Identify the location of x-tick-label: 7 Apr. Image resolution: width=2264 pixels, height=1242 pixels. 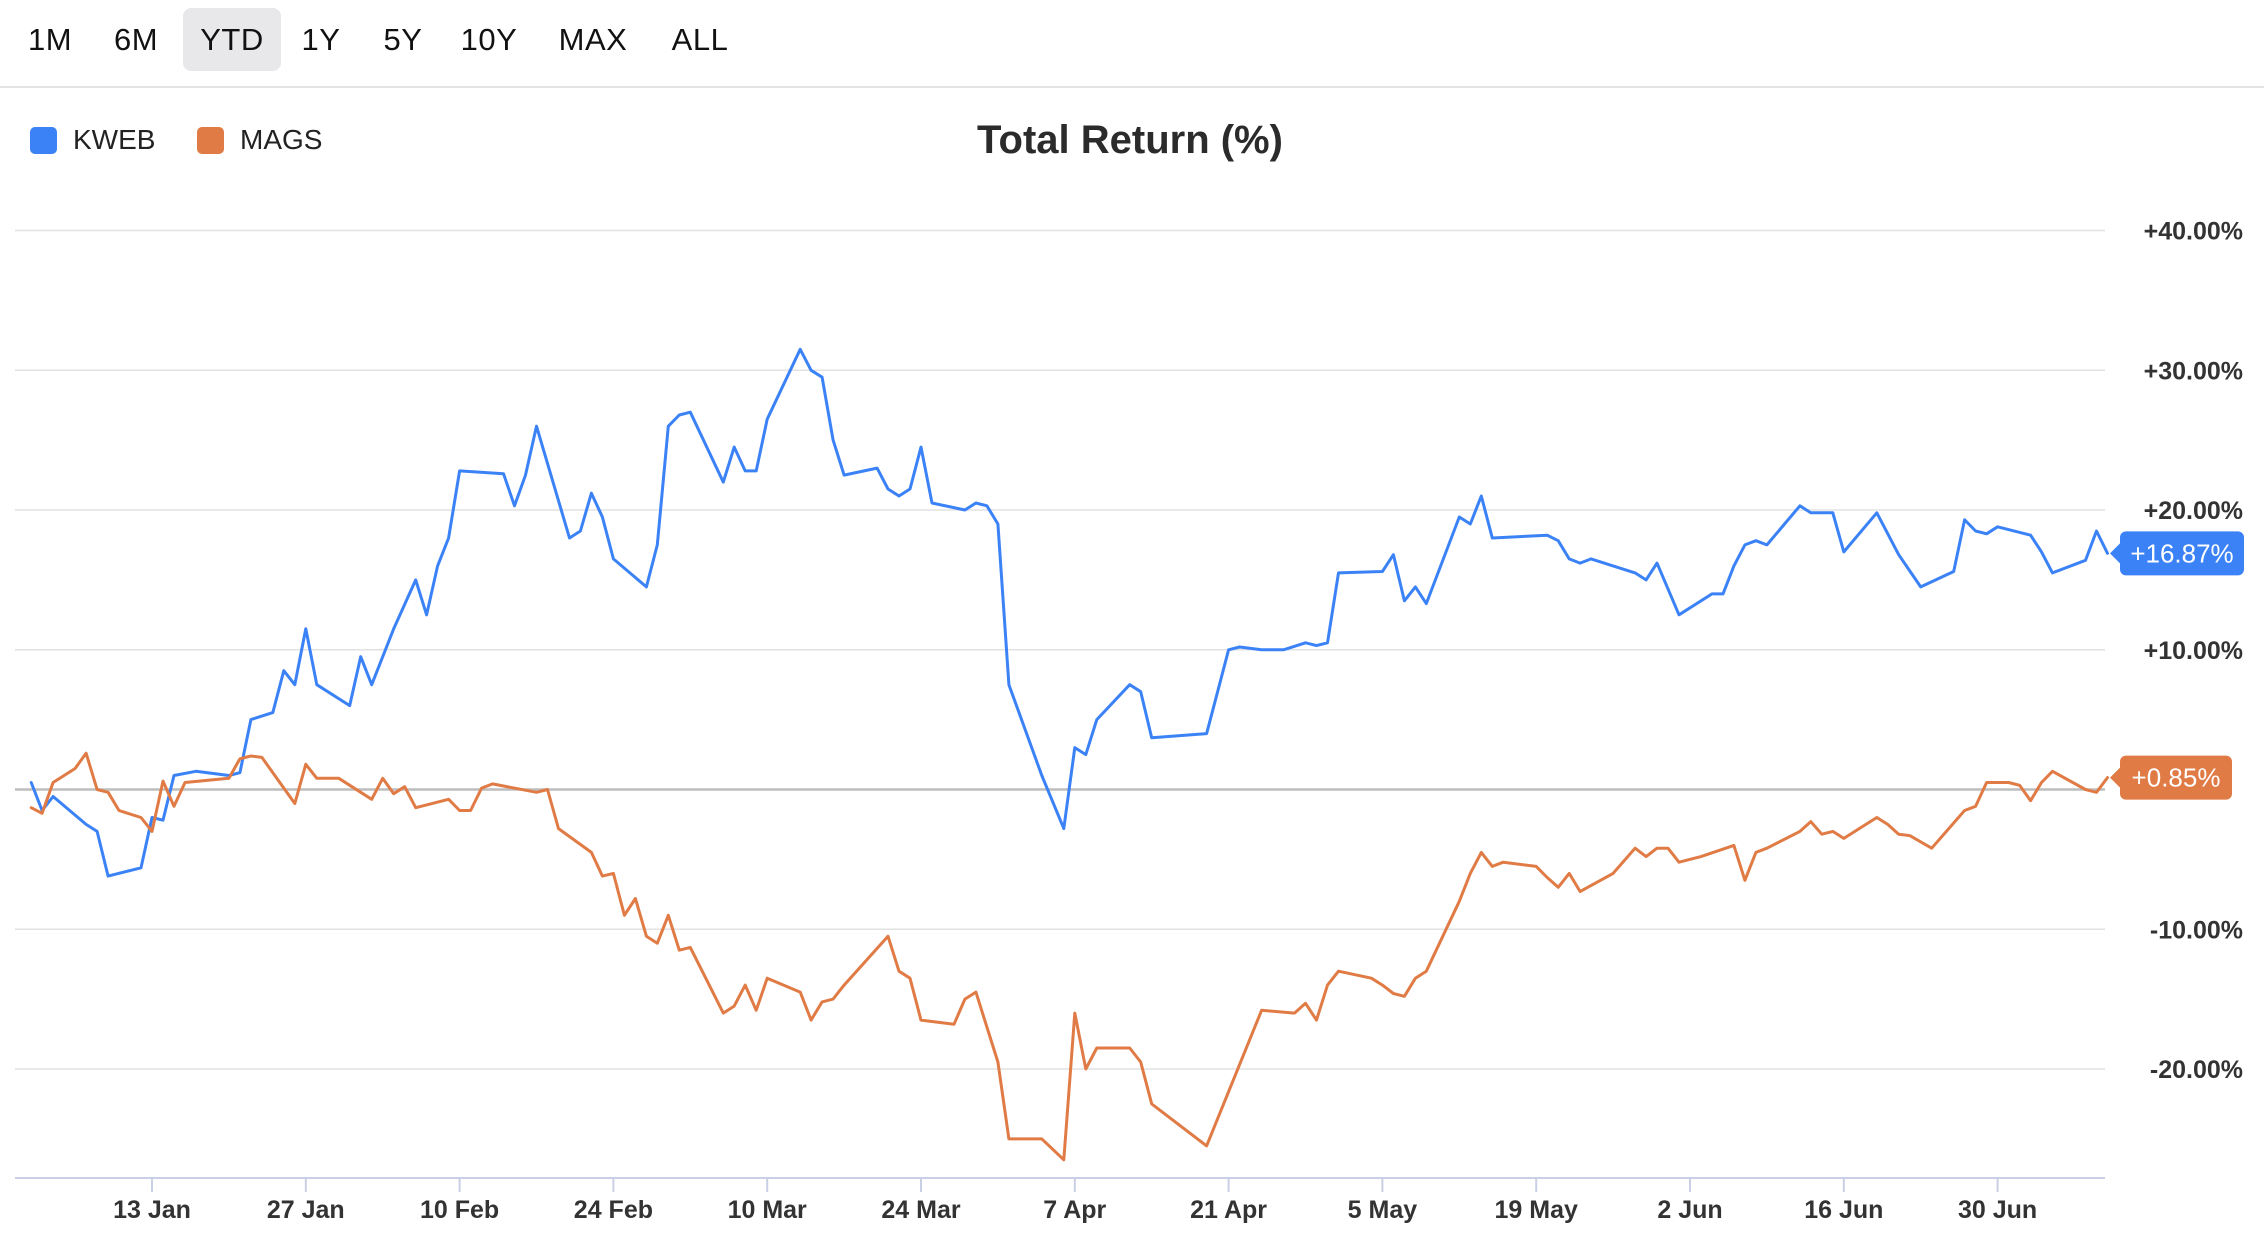
(1074, 1210).